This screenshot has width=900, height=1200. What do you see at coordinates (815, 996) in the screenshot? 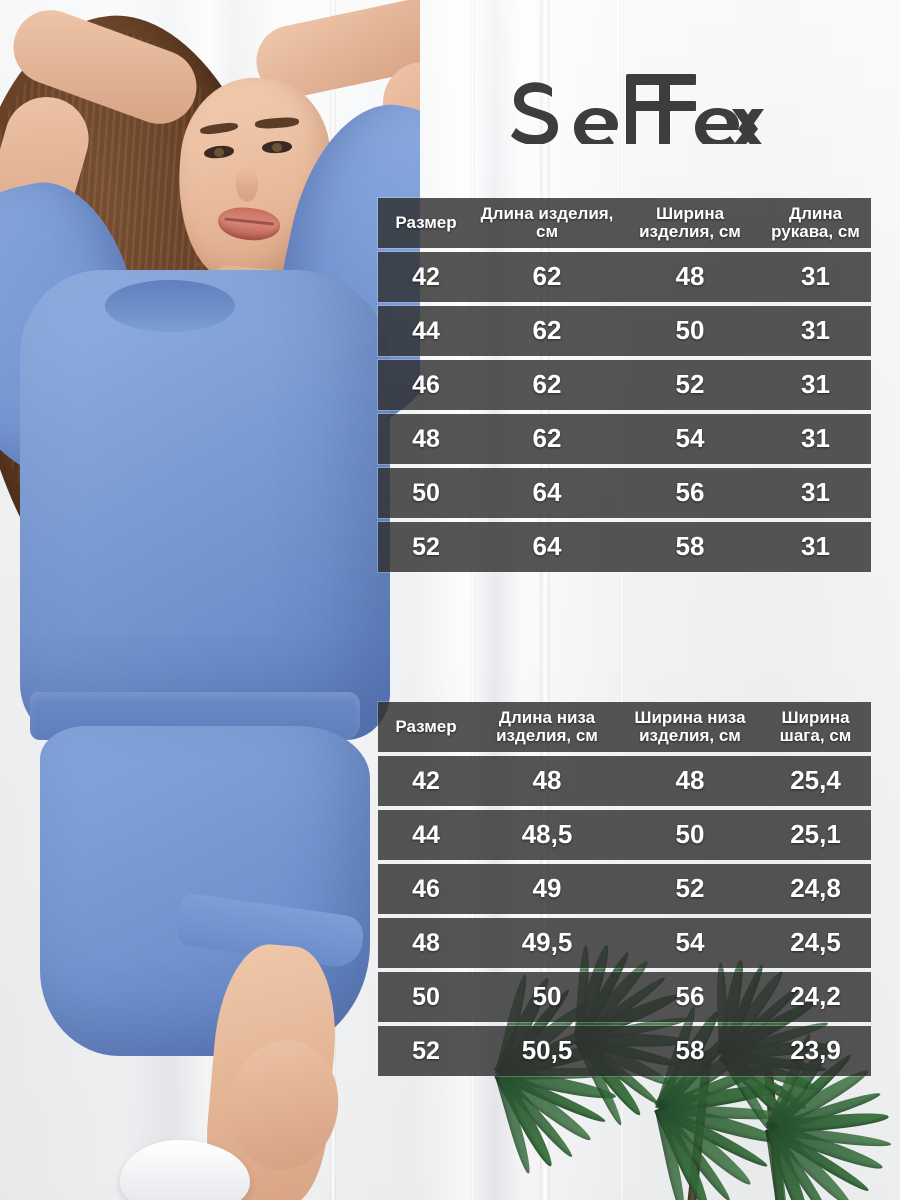
I see `measurement-value: 24,2` at bounding box center [815, 996].